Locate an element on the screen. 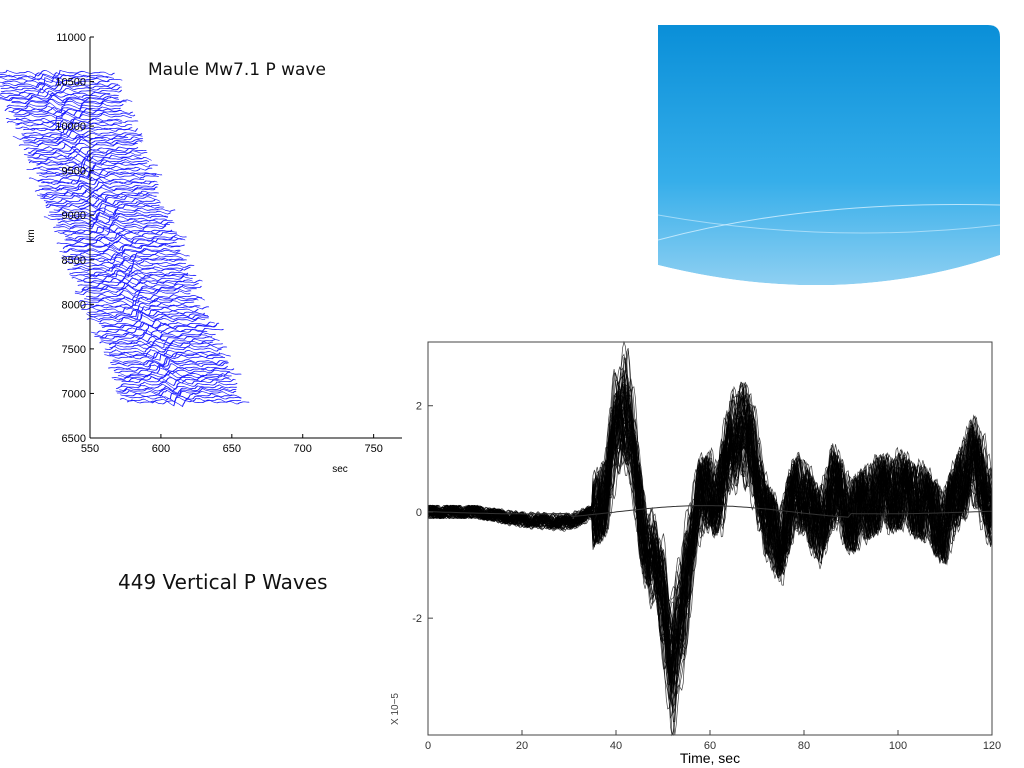 This screenshot has width=1024, height=768. y-tick-label: 10500 is located at coordinates (70, 83).